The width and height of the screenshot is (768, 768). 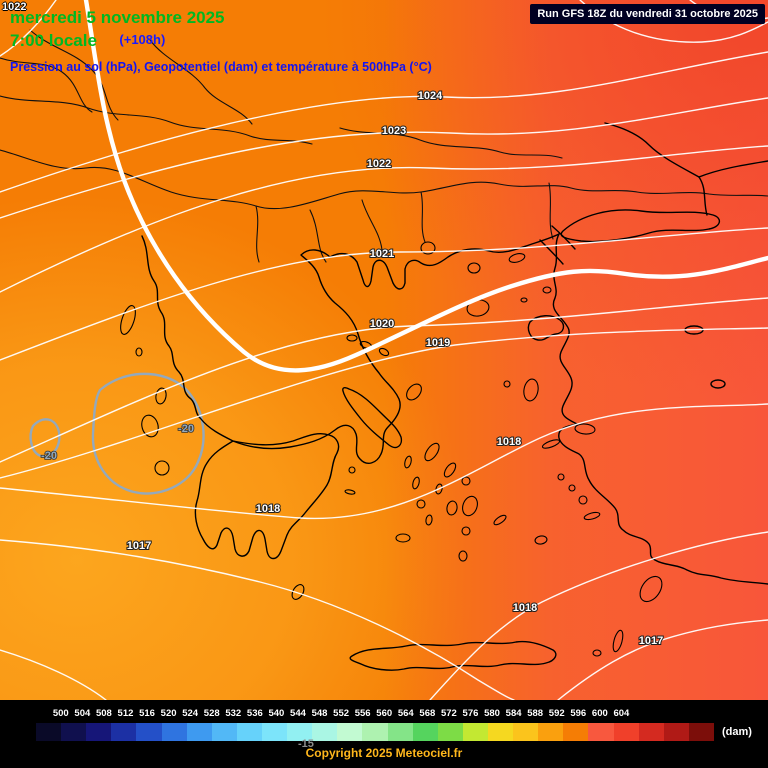 What do you see at coordinates (53, 41) in the screenshot?
I see `forecast-time: 7:00 locale` at bounding box center [53, 41].